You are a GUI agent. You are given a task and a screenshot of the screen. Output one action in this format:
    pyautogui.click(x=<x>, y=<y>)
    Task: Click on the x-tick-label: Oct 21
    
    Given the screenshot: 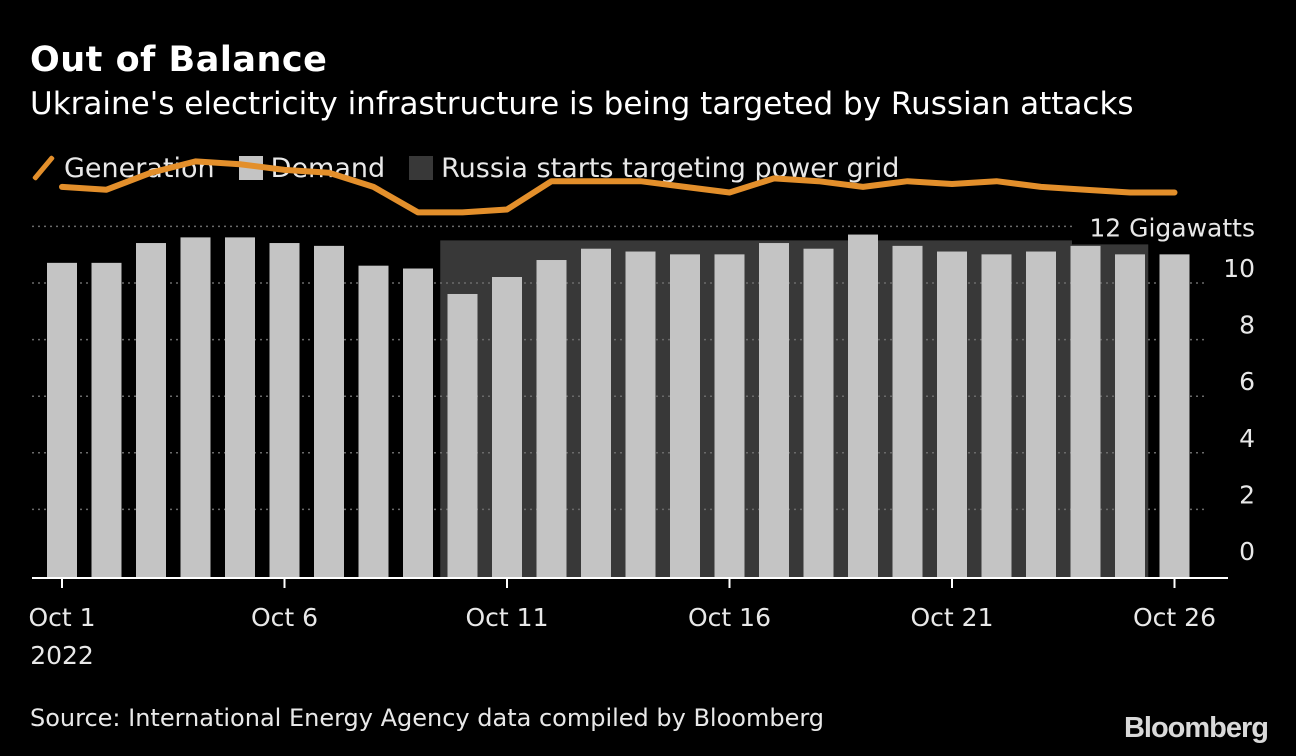 What is the action you would take?
    pyautogui.click(x=952, y=617)
    